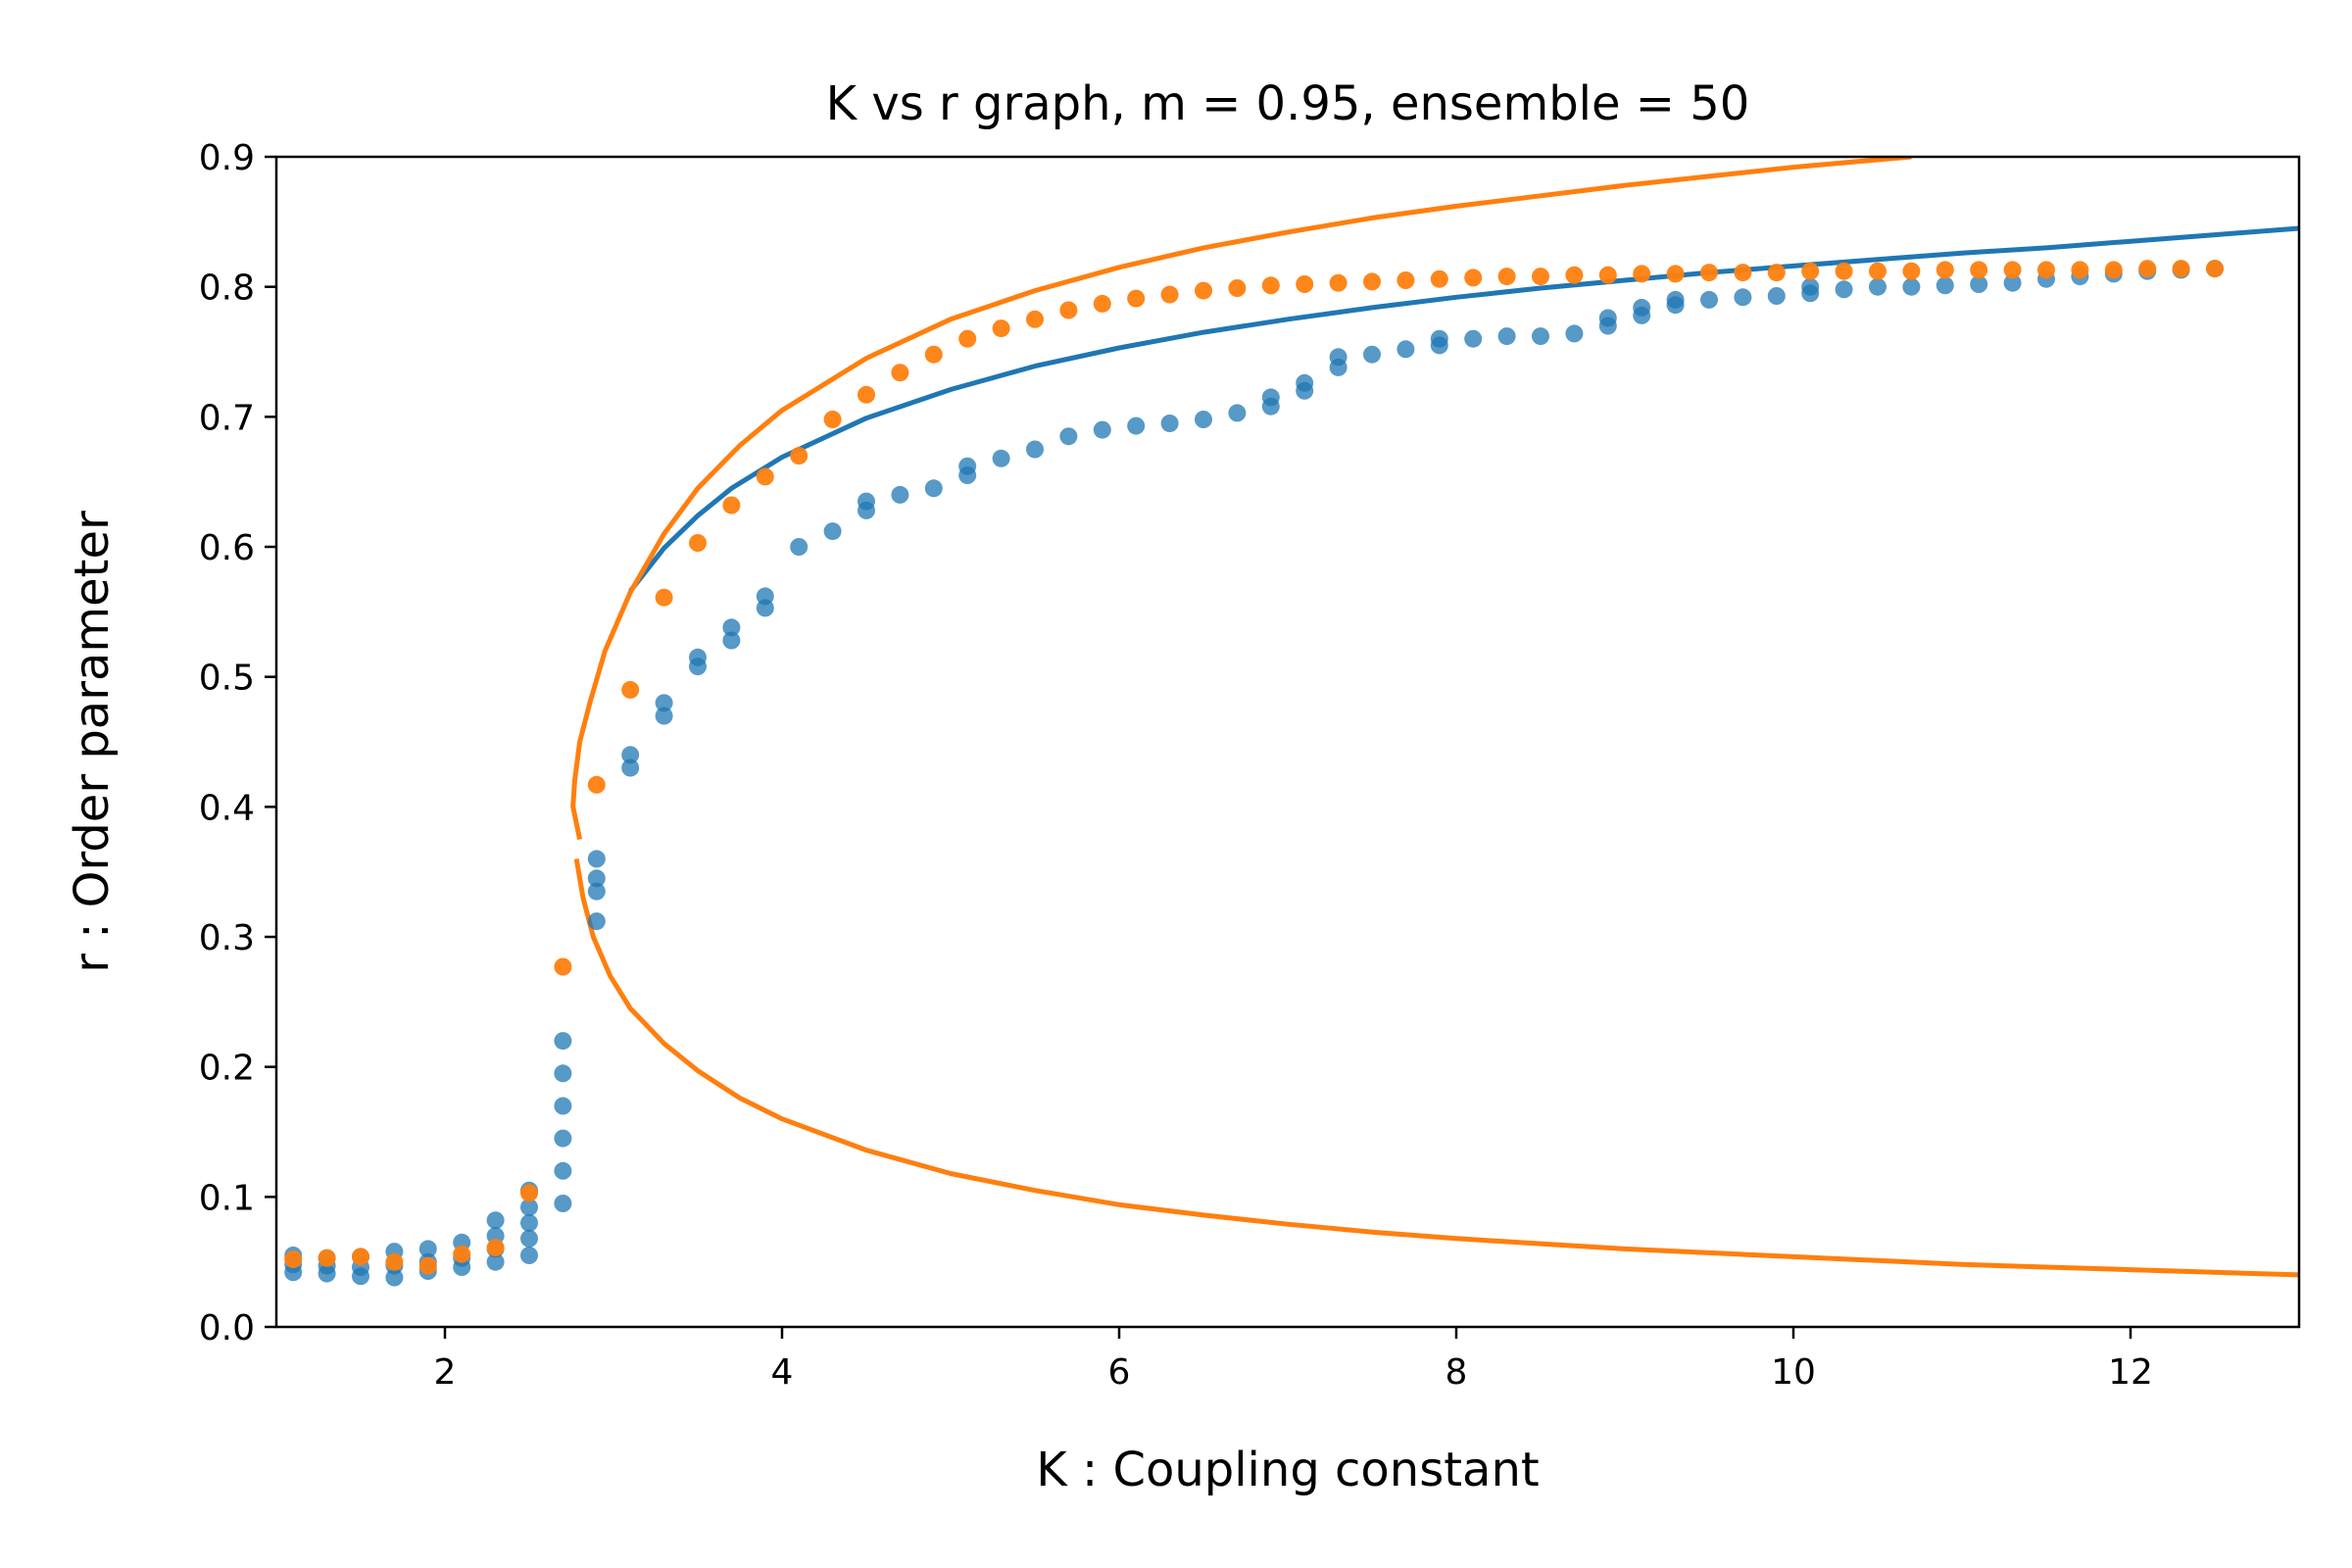  Describe the element at coordinates (227, 1328) in the screenshot. I see `y-tick-label: 0.0` at that location.